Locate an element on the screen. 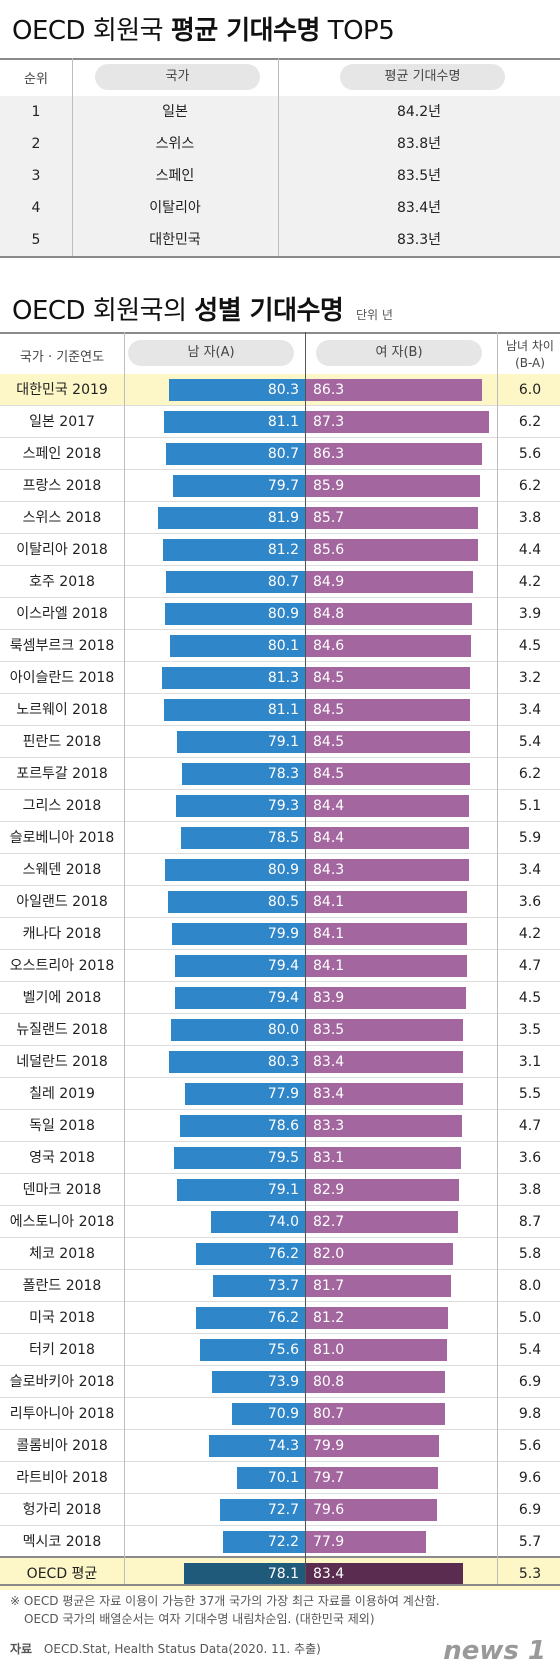 This screenshot has height=1680, width=560. female-value-label: 79.9 is located at coordinates (329, 1446).